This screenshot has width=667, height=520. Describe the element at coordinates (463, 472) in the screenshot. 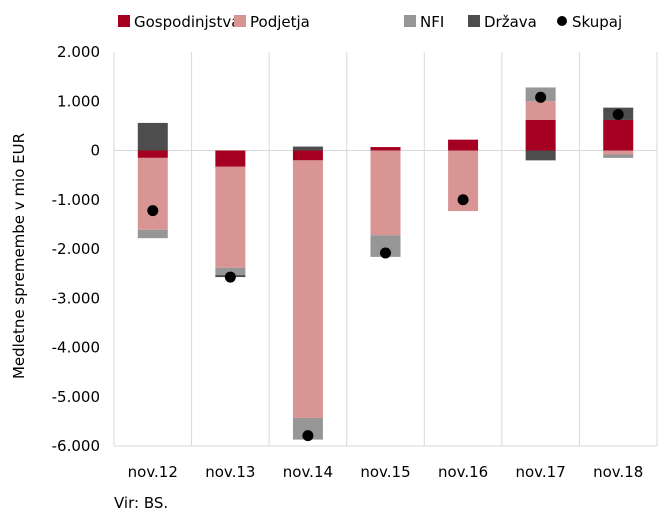

I see `x-tick-label: nov.16` at that location.